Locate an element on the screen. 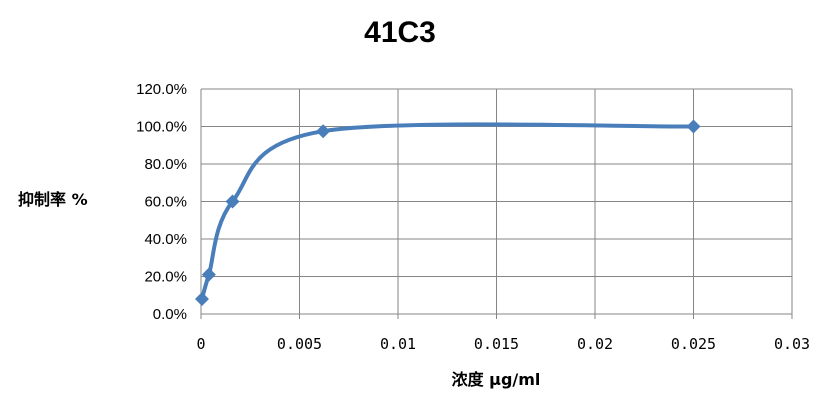  x-tick-label: 0 is located at coordinates (200, 344).